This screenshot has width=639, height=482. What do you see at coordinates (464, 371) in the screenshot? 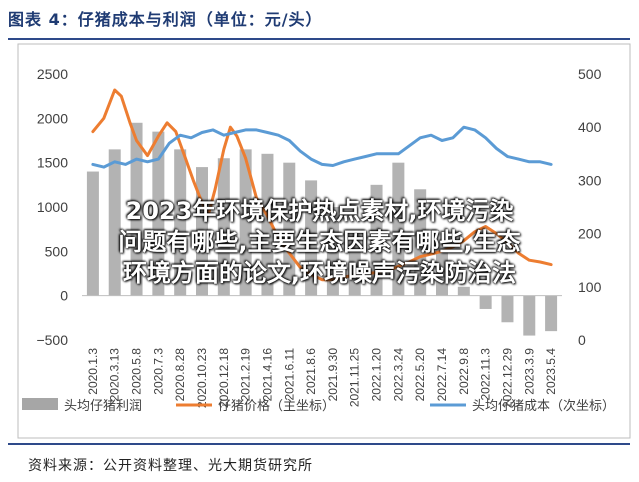
I see `x-tick-label-17: 2022.9.8` at bounding box center [464, 371].